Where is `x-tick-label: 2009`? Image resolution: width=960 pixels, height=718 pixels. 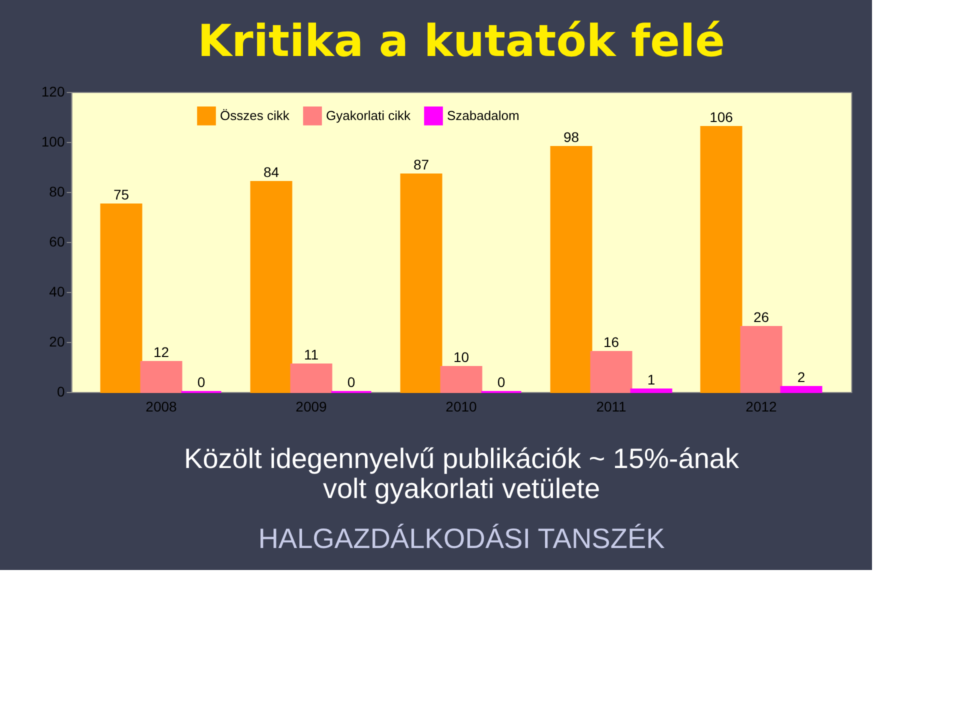 x-tick-label: 2009 is located at coordinates (312, 406).